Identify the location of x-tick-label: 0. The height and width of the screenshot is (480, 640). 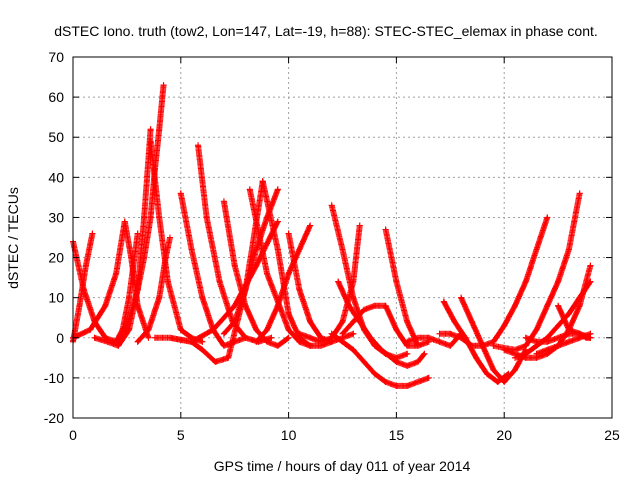
(73, 435).